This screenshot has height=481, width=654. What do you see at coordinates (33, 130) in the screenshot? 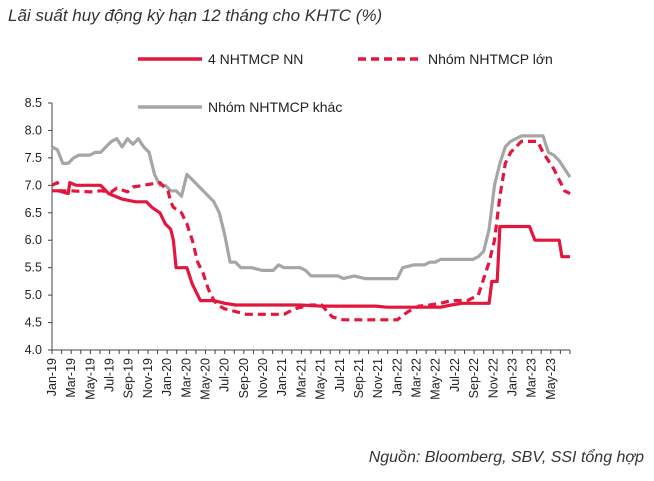
I see `y-tick-label: 8.0` at bounding box center [33, 130].